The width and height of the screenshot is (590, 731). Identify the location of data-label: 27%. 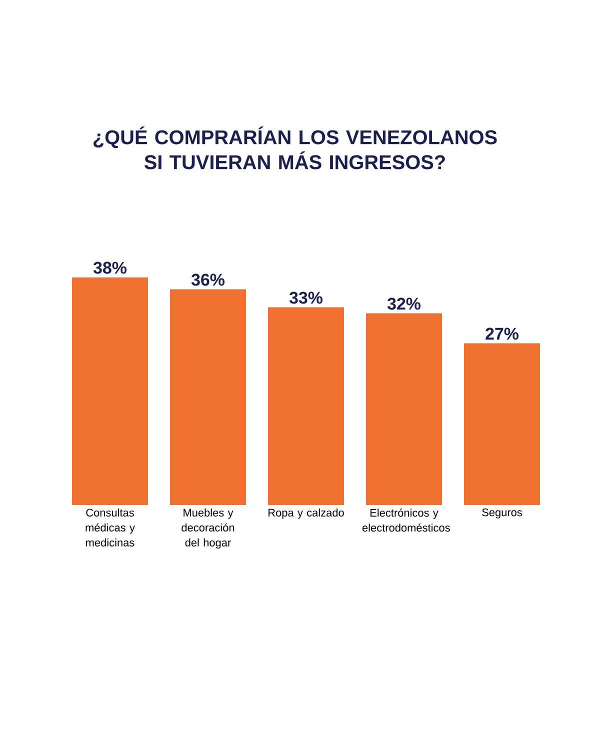
(502, 334).